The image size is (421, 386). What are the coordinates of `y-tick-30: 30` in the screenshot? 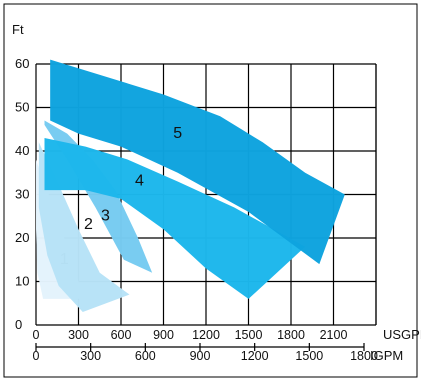 It's located at (22, 194).